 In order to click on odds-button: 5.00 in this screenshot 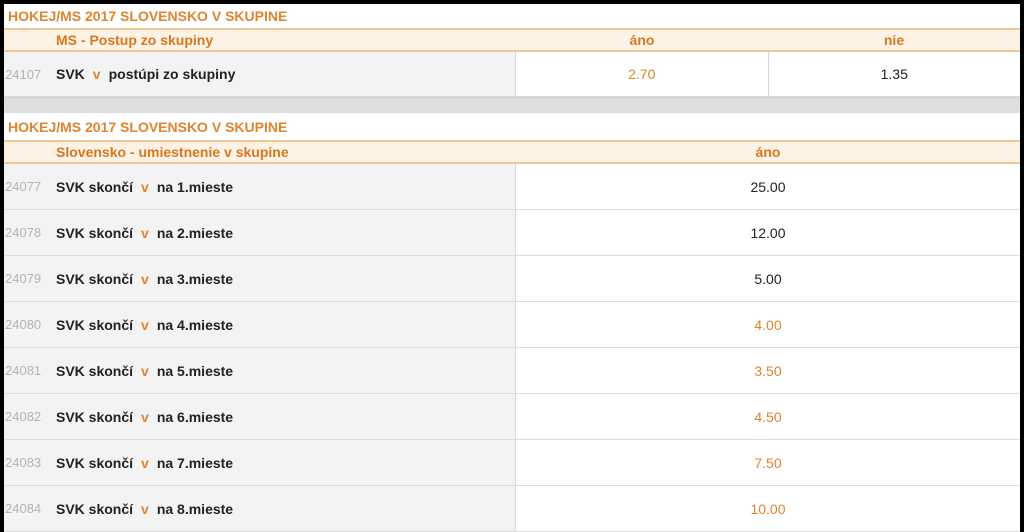, I will do `click(768, 278)`.